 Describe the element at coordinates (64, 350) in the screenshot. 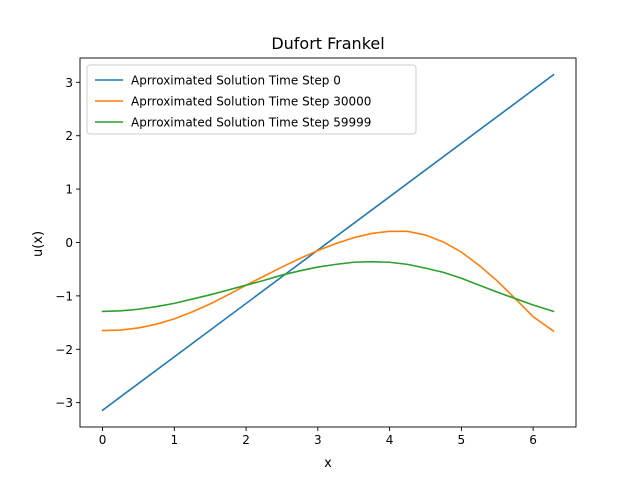

I see `y-tick-label: −2` at that location.